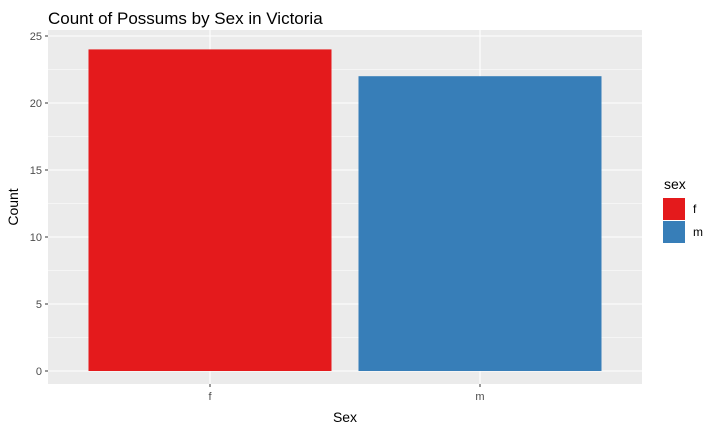  I want to click on legend-key-f, so click(674, 209).